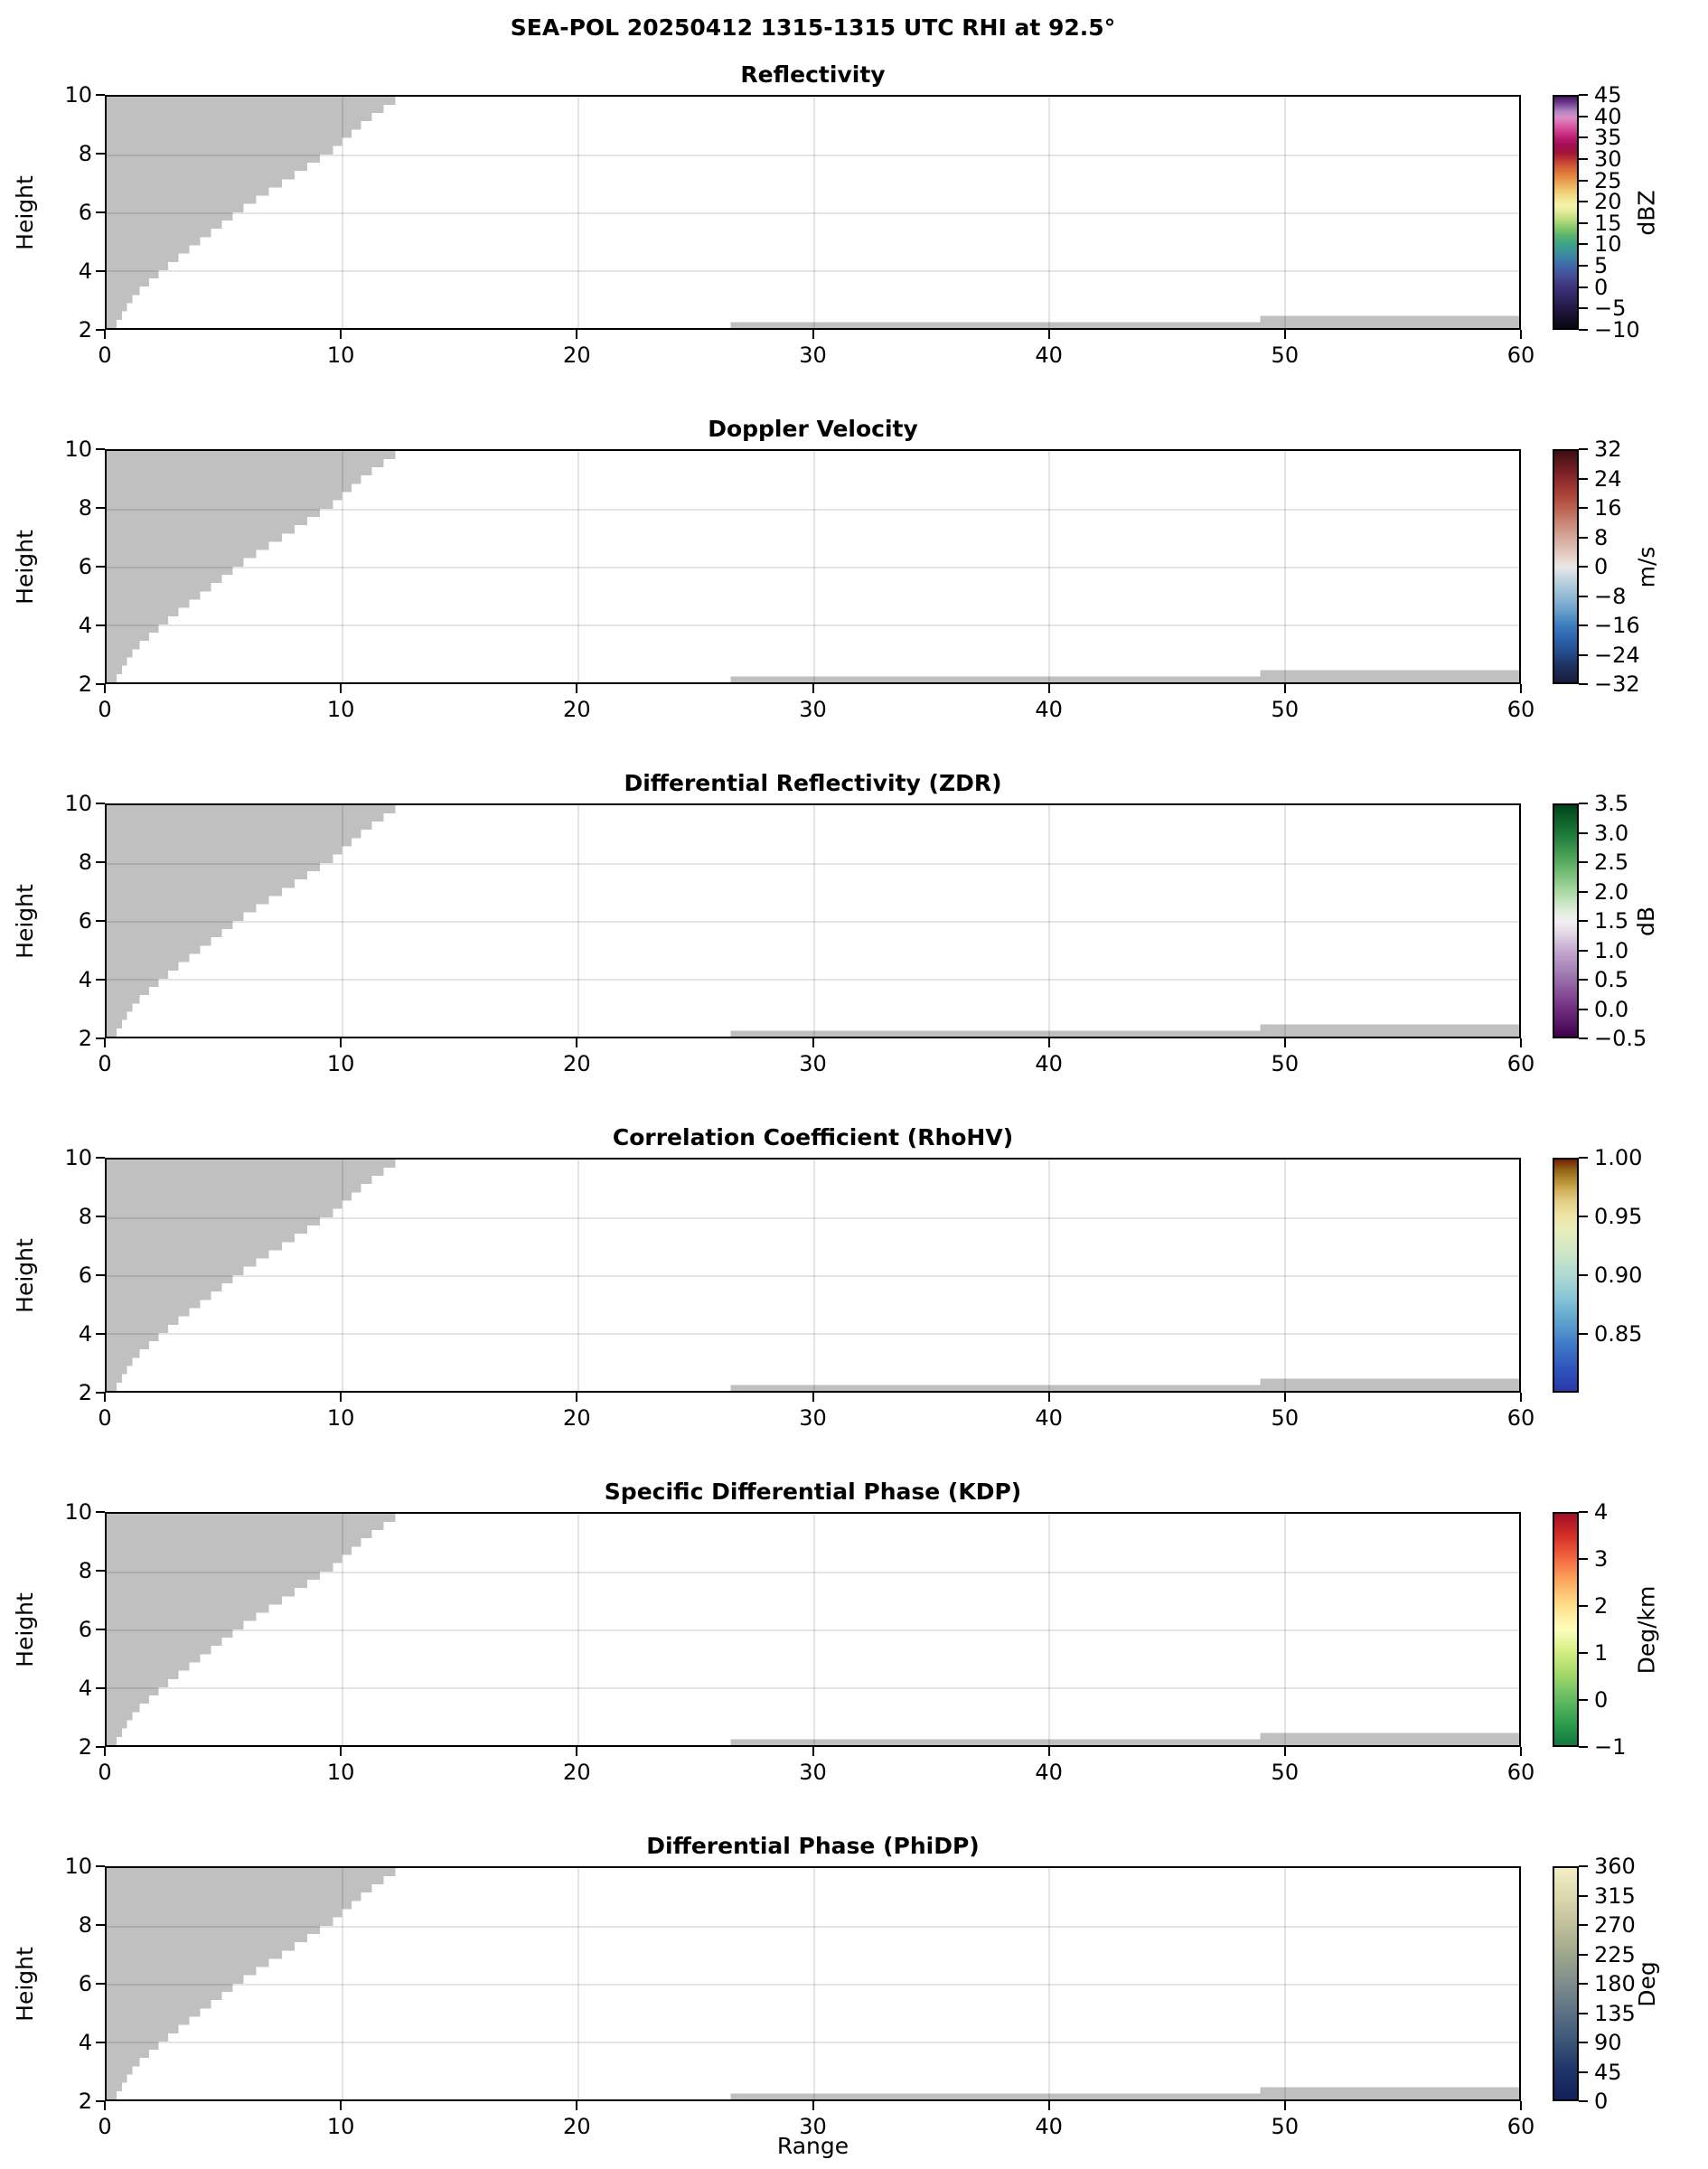 The height and width of the screenshot is (2169, 1708). I want to click on x-tick-label: 40, so click(1049, 1418).